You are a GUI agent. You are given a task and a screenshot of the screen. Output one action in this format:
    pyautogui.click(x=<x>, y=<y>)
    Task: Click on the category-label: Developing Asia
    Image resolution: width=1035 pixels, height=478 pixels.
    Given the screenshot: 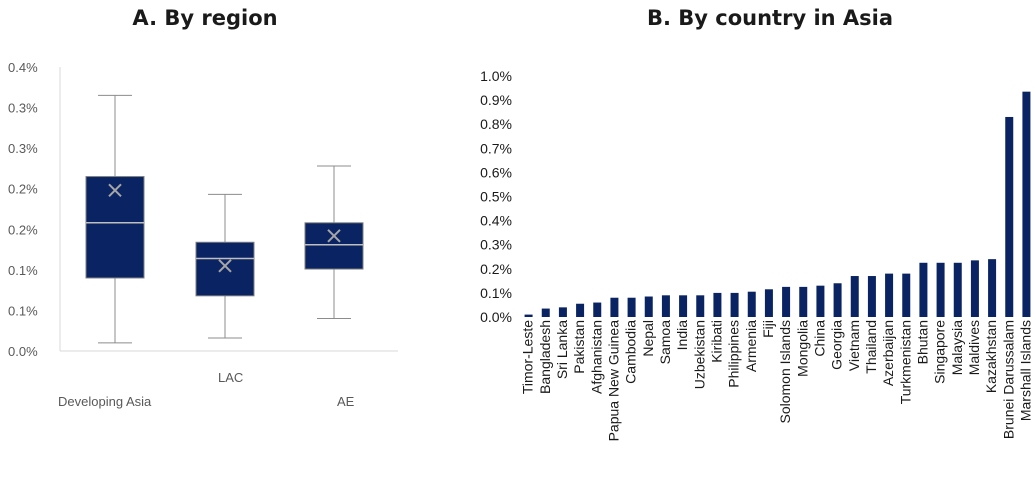 What is the action you would take?
    pyautogui.click(x=105, y=401)
    